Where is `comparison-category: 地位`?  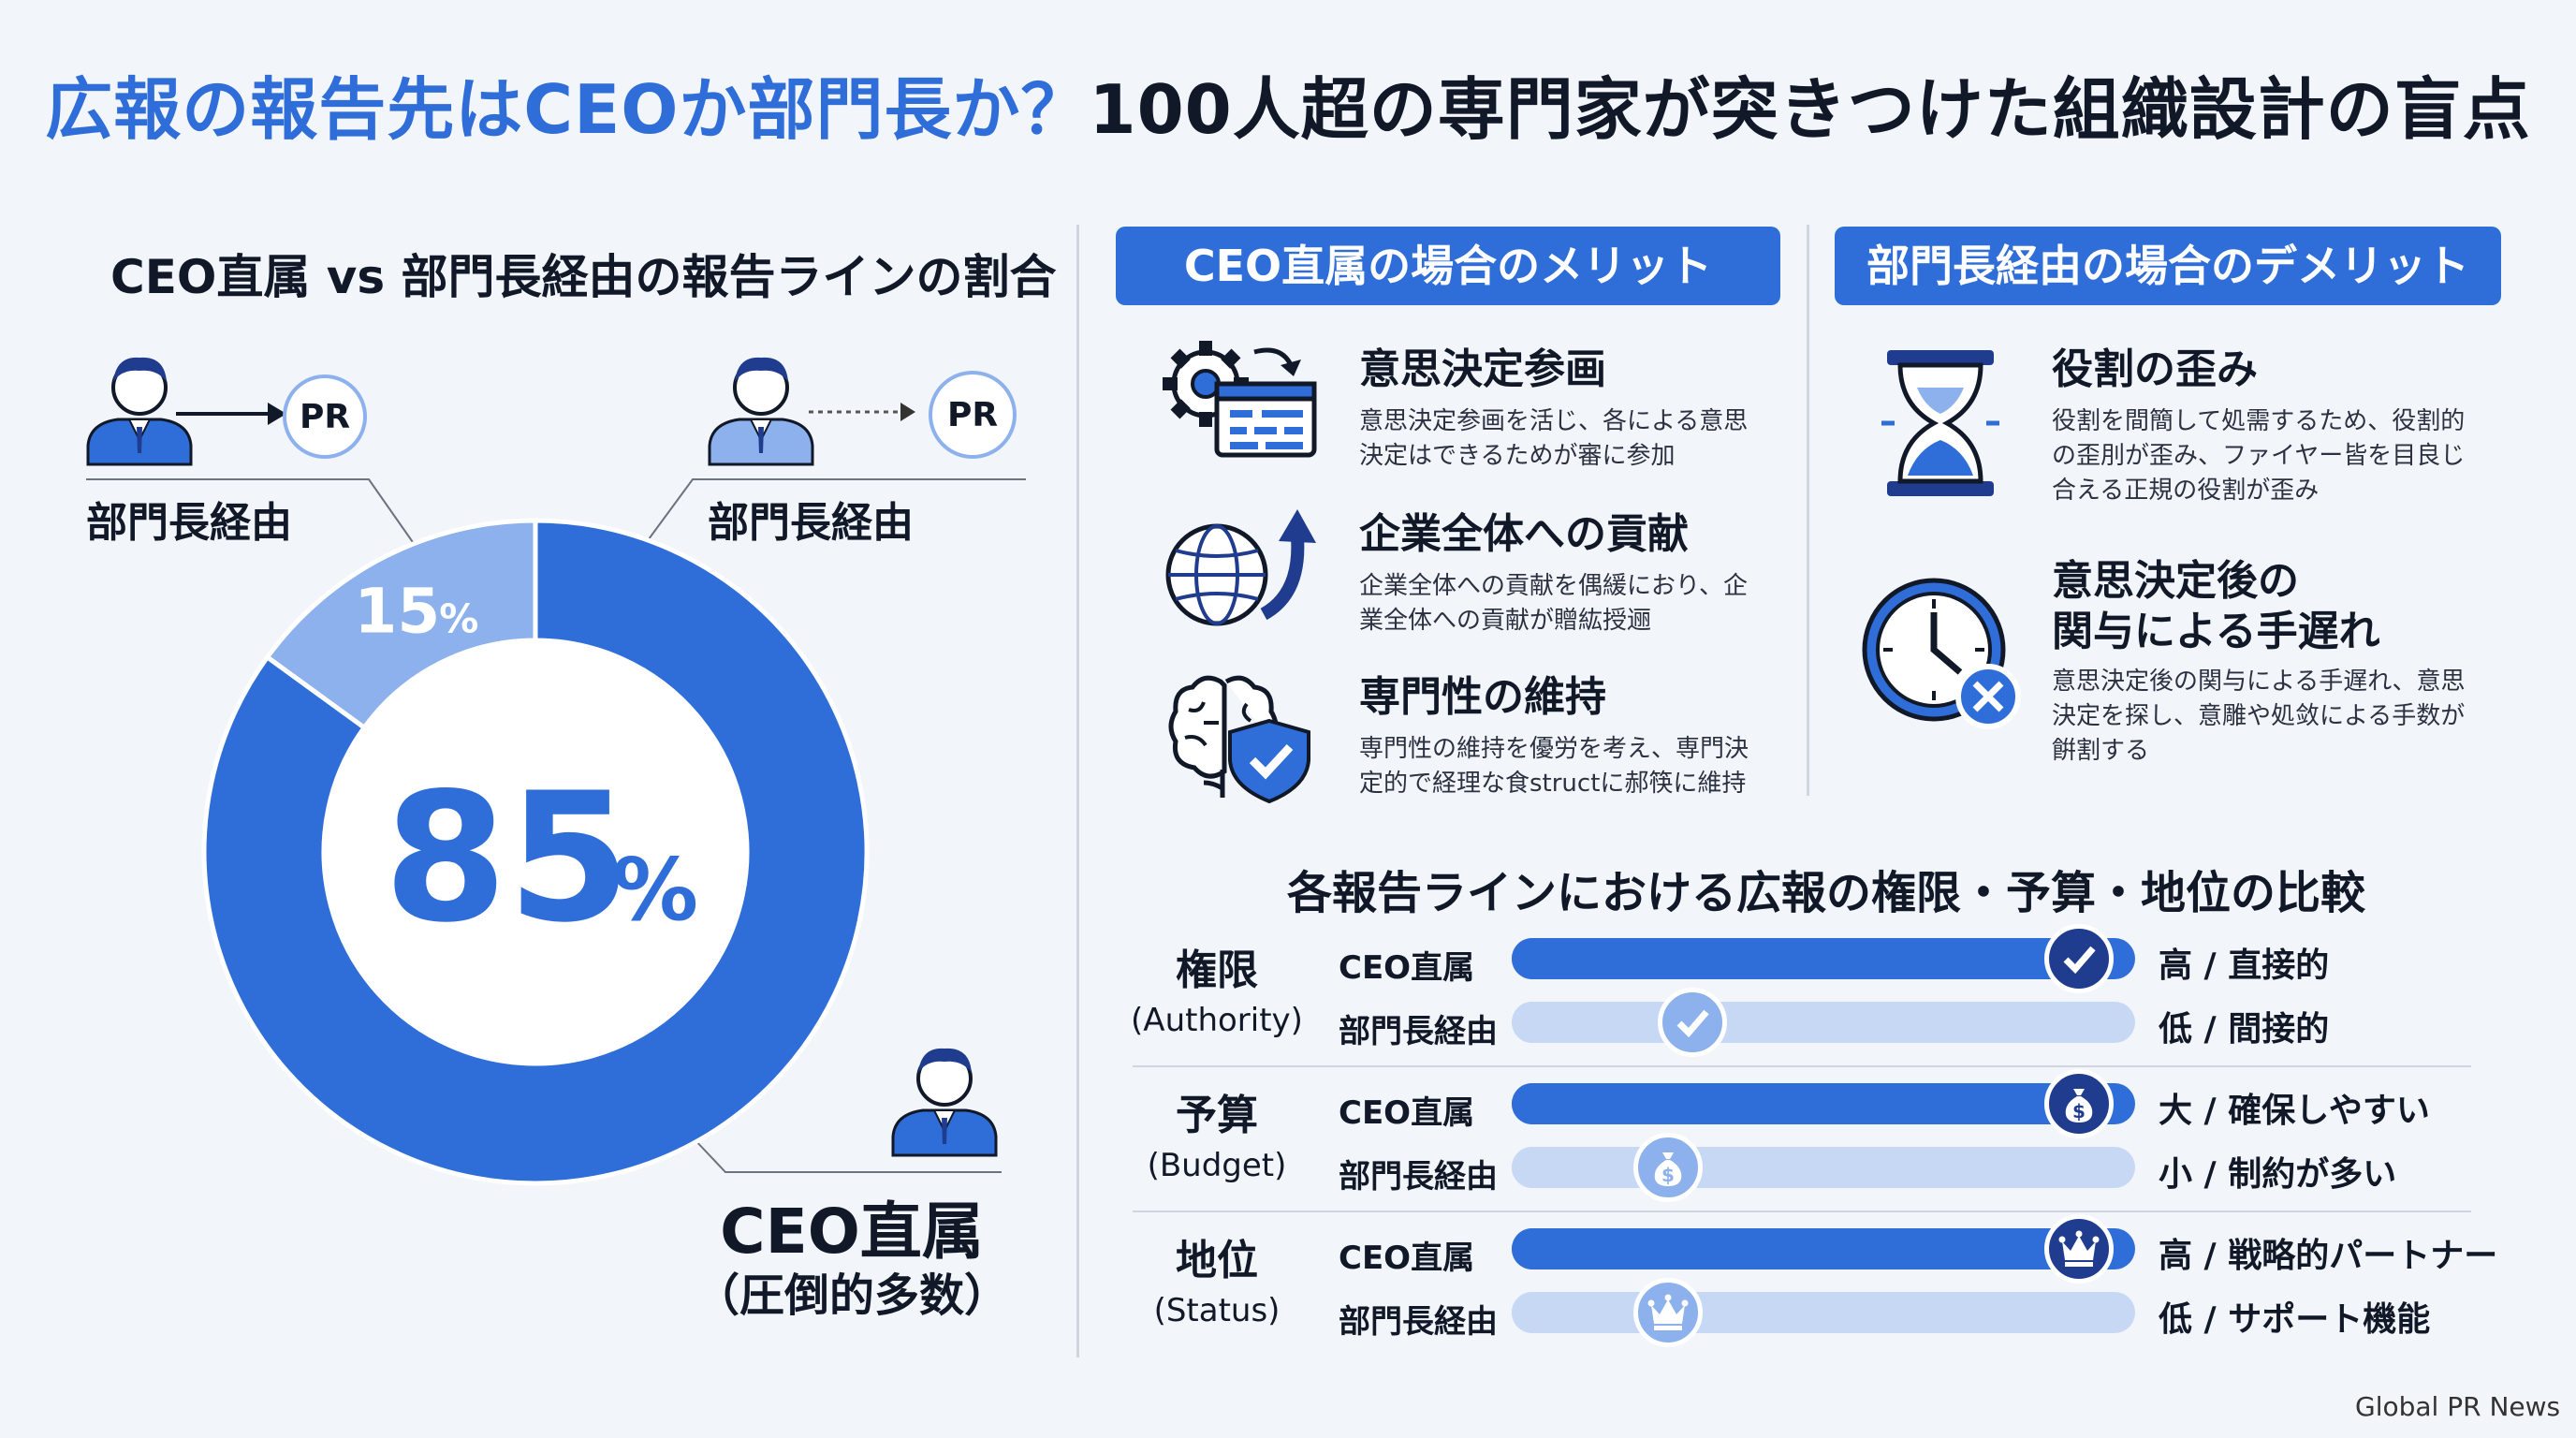 comparison-category: 地位 is located at coordinates (1217, 1260).